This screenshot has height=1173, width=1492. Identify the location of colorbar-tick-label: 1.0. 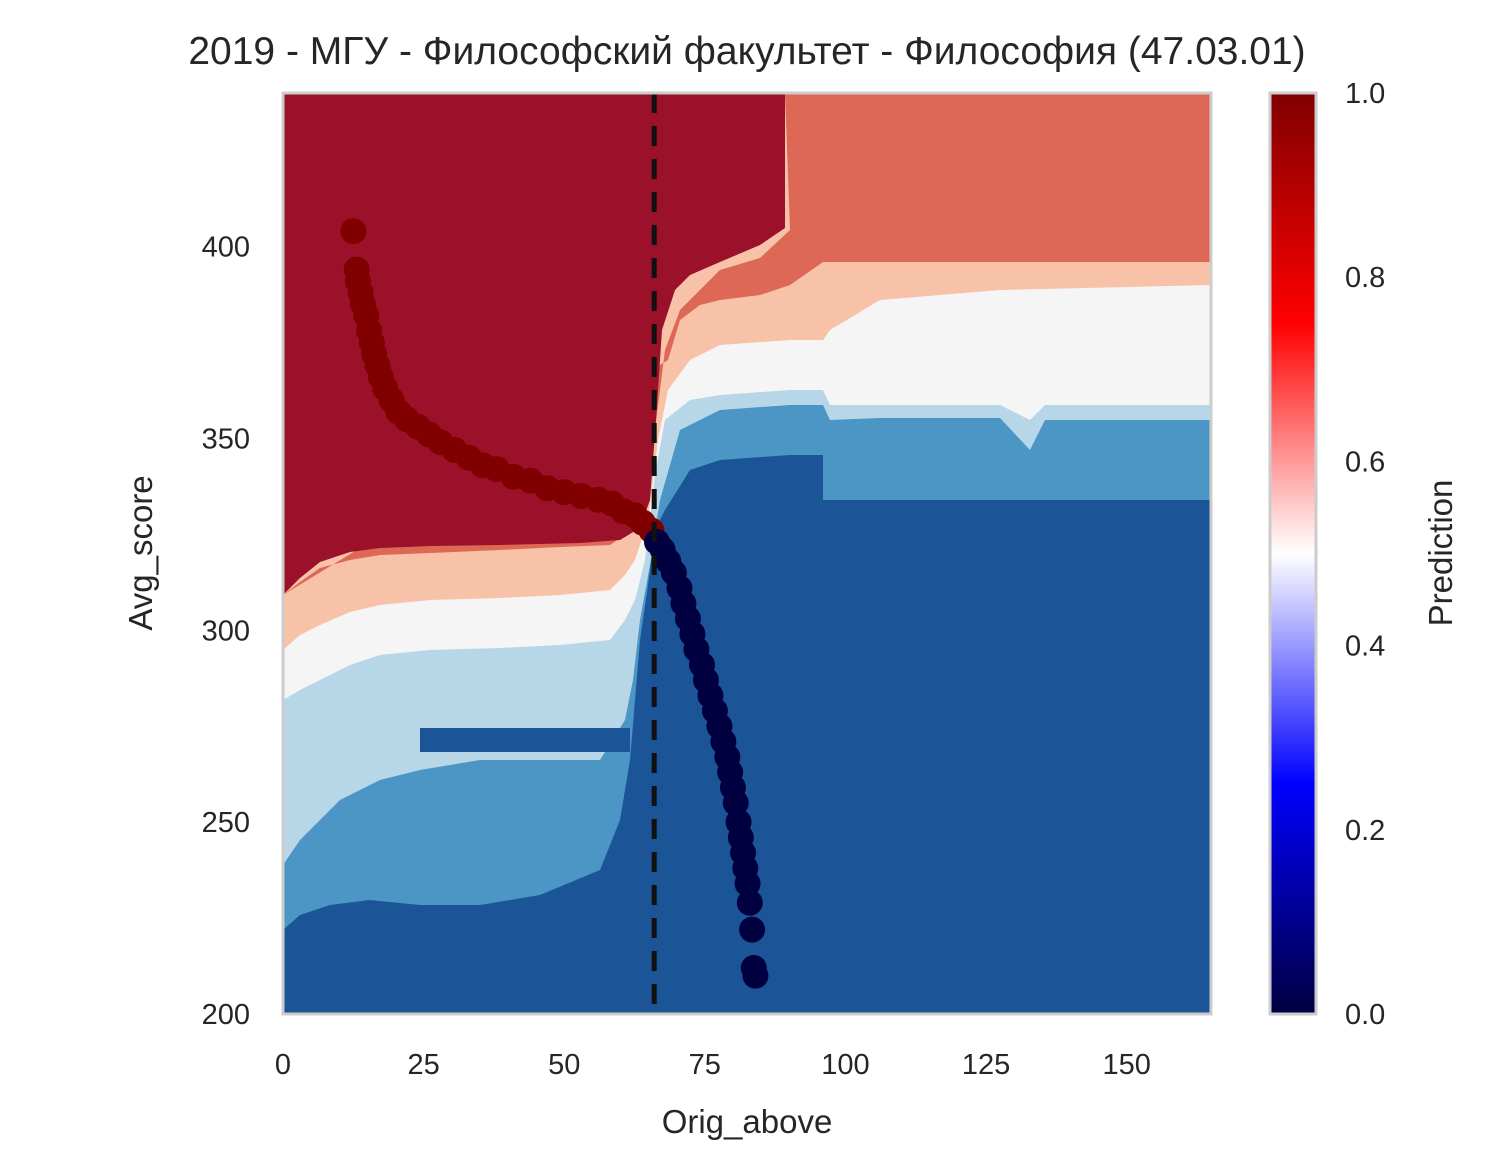
(1365, 94).